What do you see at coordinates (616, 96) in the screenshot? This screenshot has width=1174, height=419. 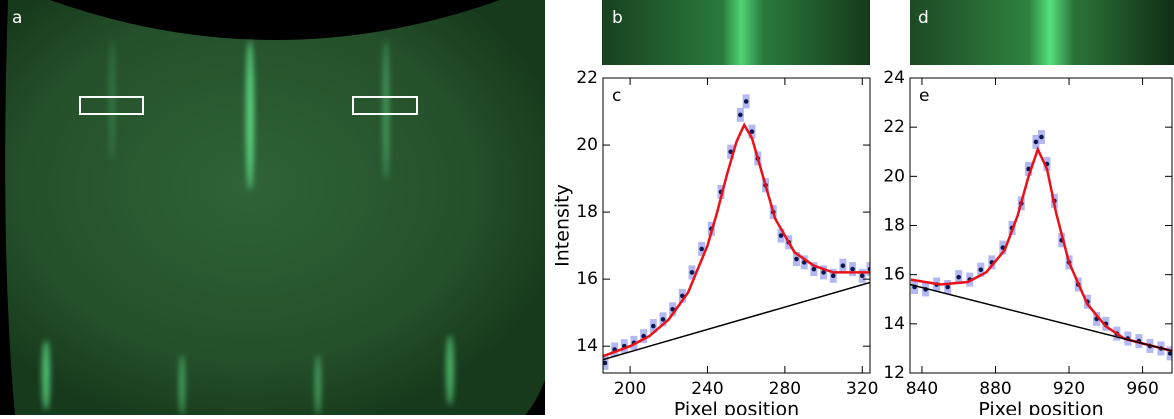 I see `panel-label: c` at bounding box center [616, 96].